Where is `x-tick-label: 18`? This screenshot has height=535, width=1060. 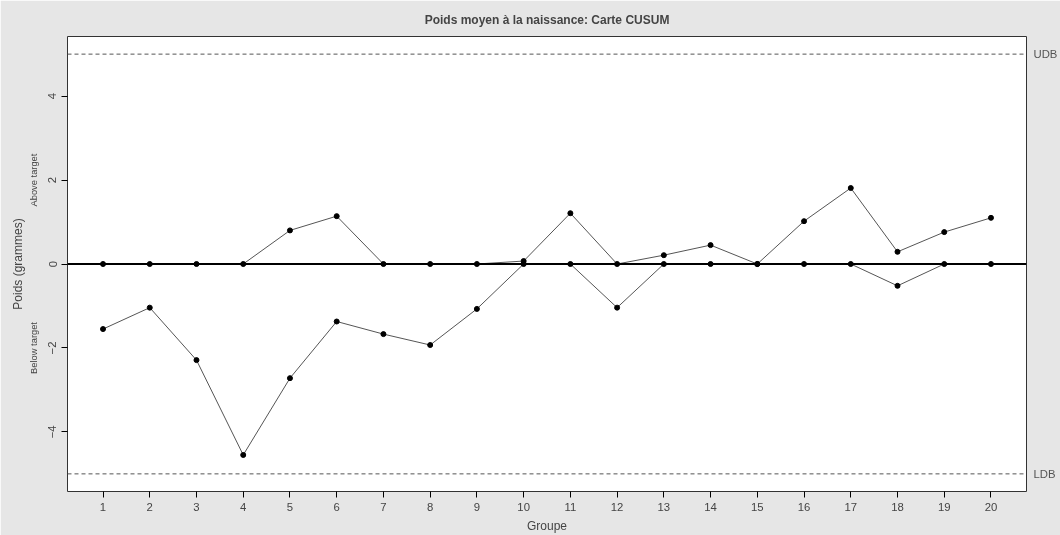
x-tick-label: 18 is located at coordinates (897, 506).